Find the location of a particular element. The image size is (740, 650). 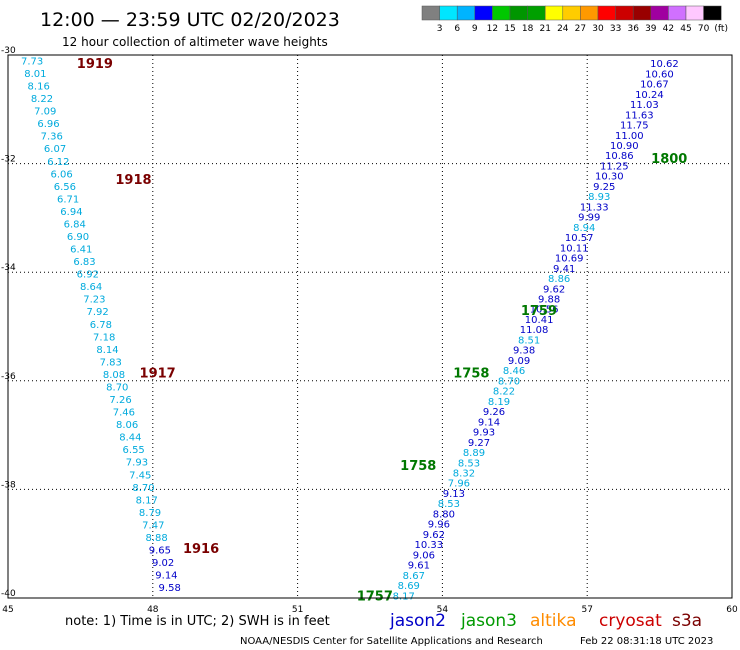

wave-height-value: 9.61 is located at coordinates (419, 566).